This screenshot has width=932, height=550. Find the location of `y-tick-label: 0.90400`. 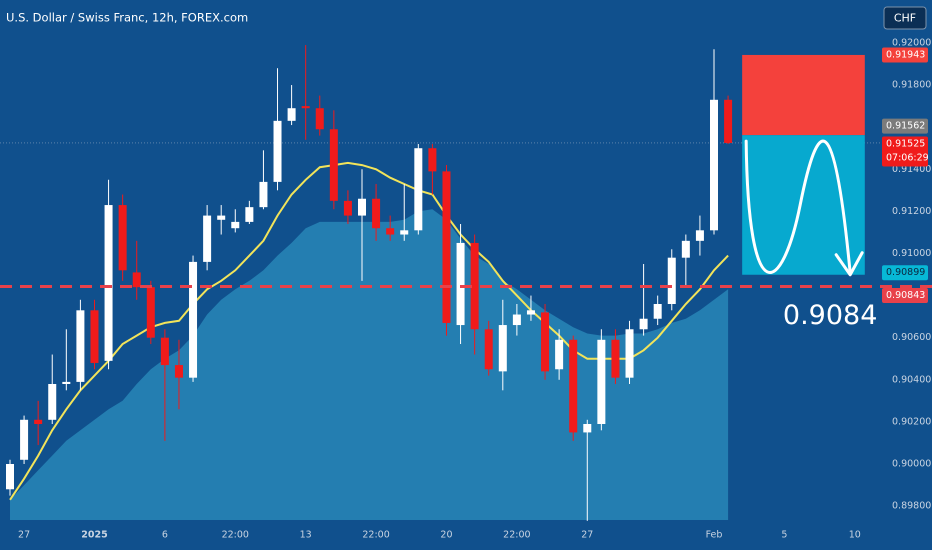

y-tick-label: 0.90400 is located at coordinates (911, 379).